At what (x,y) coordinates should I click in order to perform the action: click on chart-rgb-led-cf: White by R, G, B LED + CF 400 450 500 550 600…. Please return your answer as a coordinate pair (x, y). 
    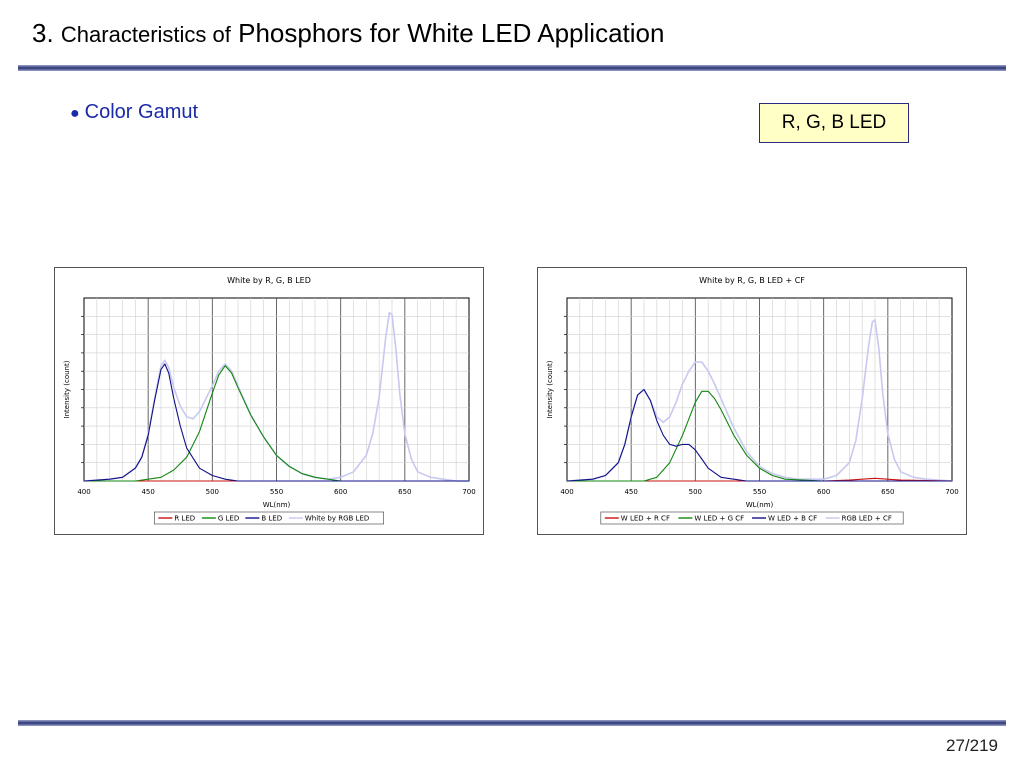
    Looking at the image, I should click on (752, 401).